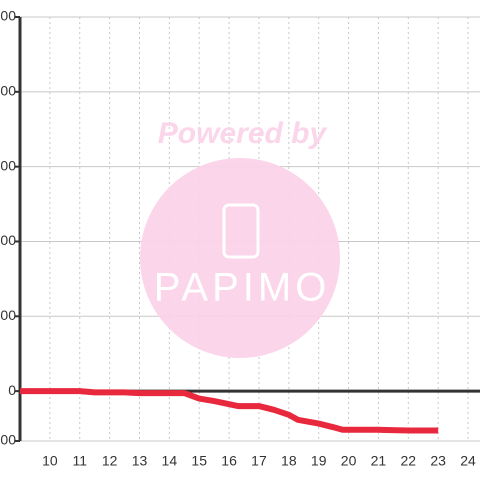 Image resolution: width=480 pixels, height=480 pixels. What do you see at coordinates (170, 461) in the screenshot?
I see `x-tick-label: 14` at bounding box center [170, 461].